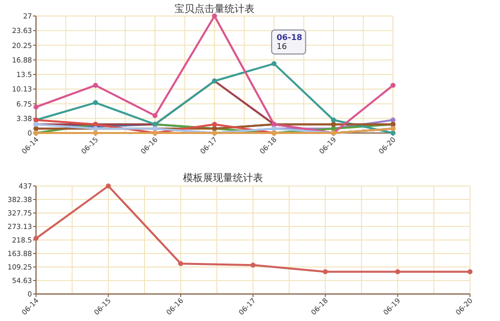 This screenshot has height=321, width=500. I want to click on chart-title: 宝贝点击量统计表, so click(214, 9).